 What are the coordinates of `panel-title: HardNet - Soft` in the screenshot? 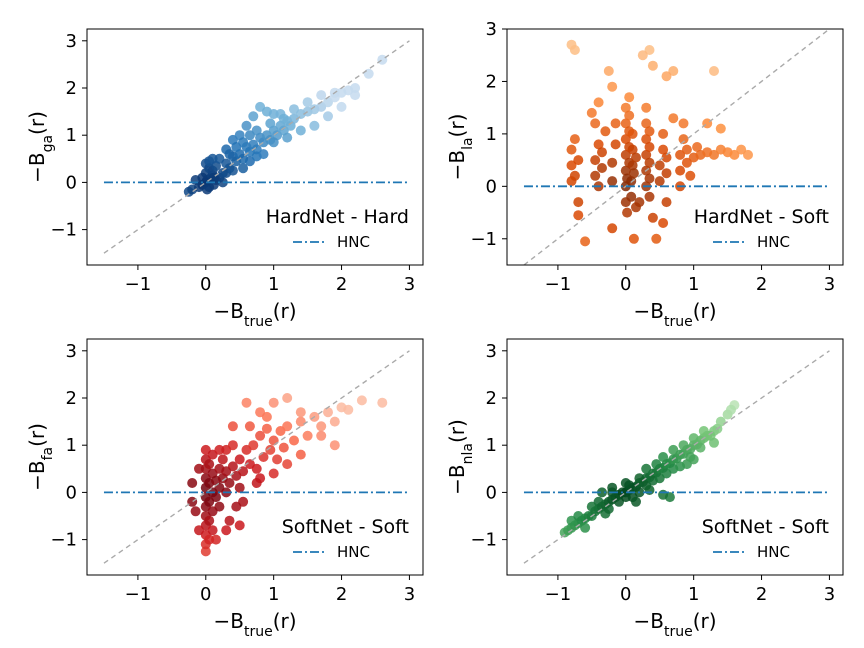 It's located at (761, 217).